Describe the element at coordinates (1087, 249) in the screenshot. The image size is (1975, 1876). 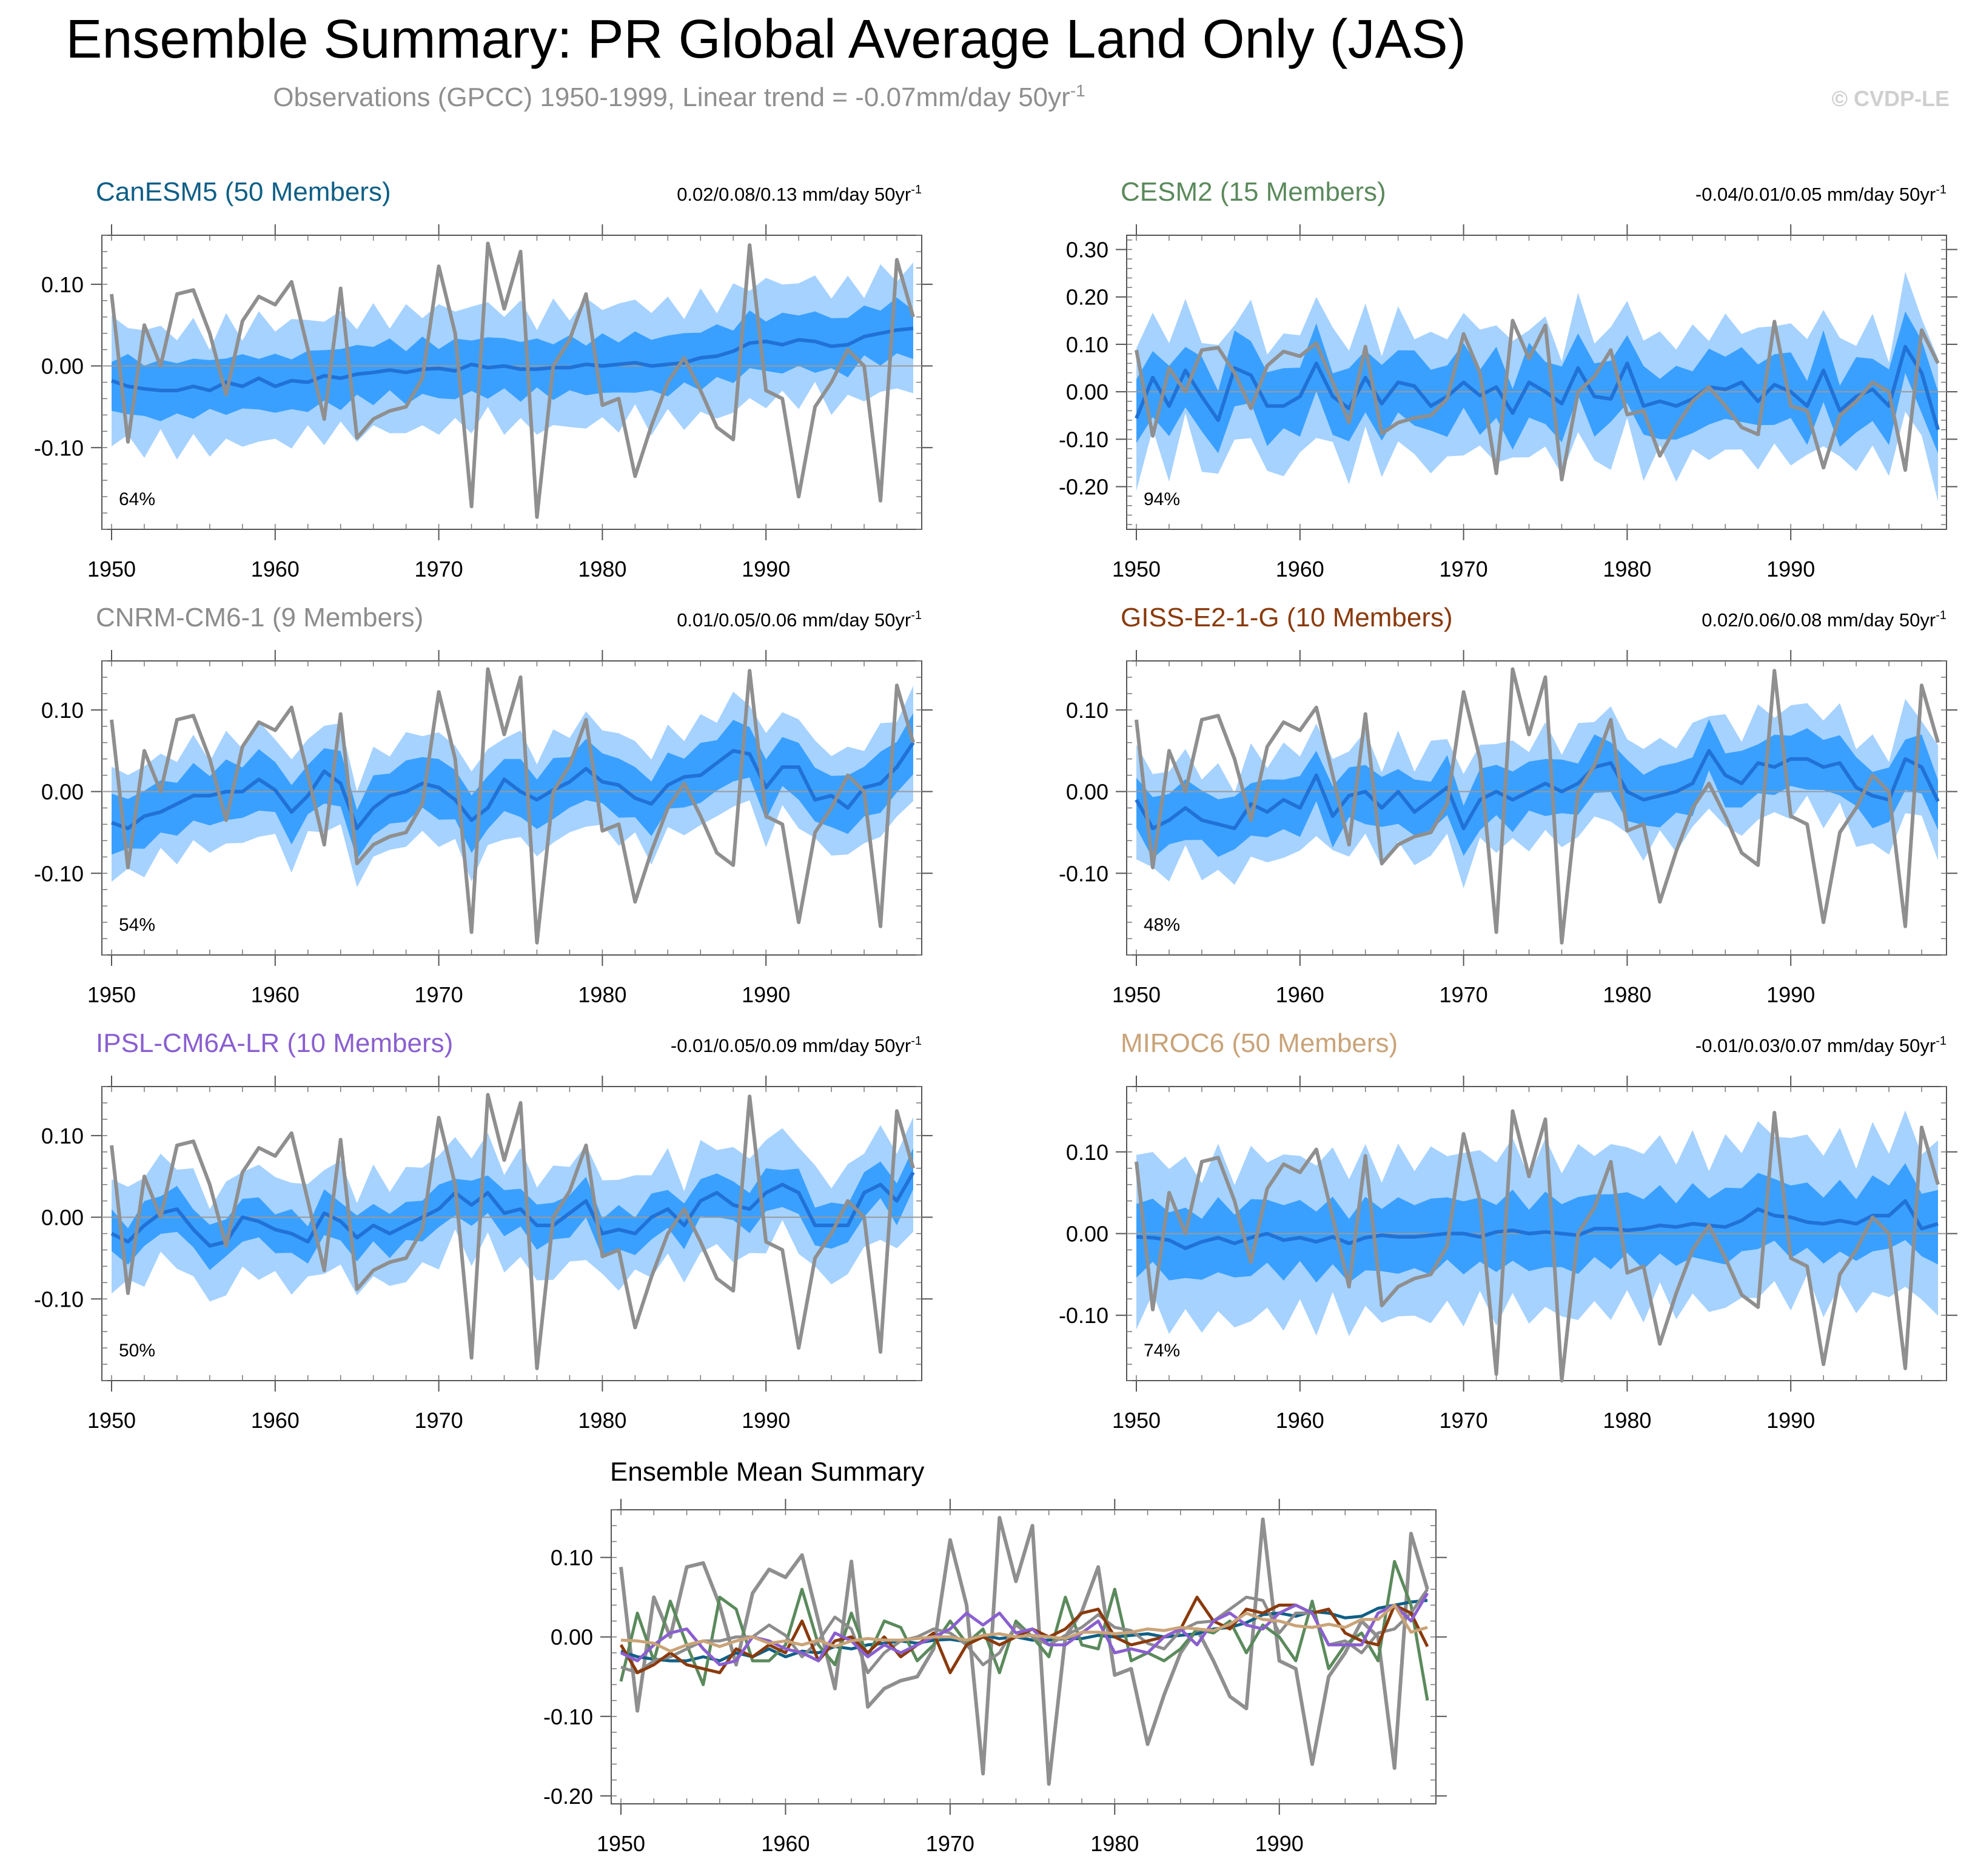
I see `y-tick-label: 0.30` at that location.